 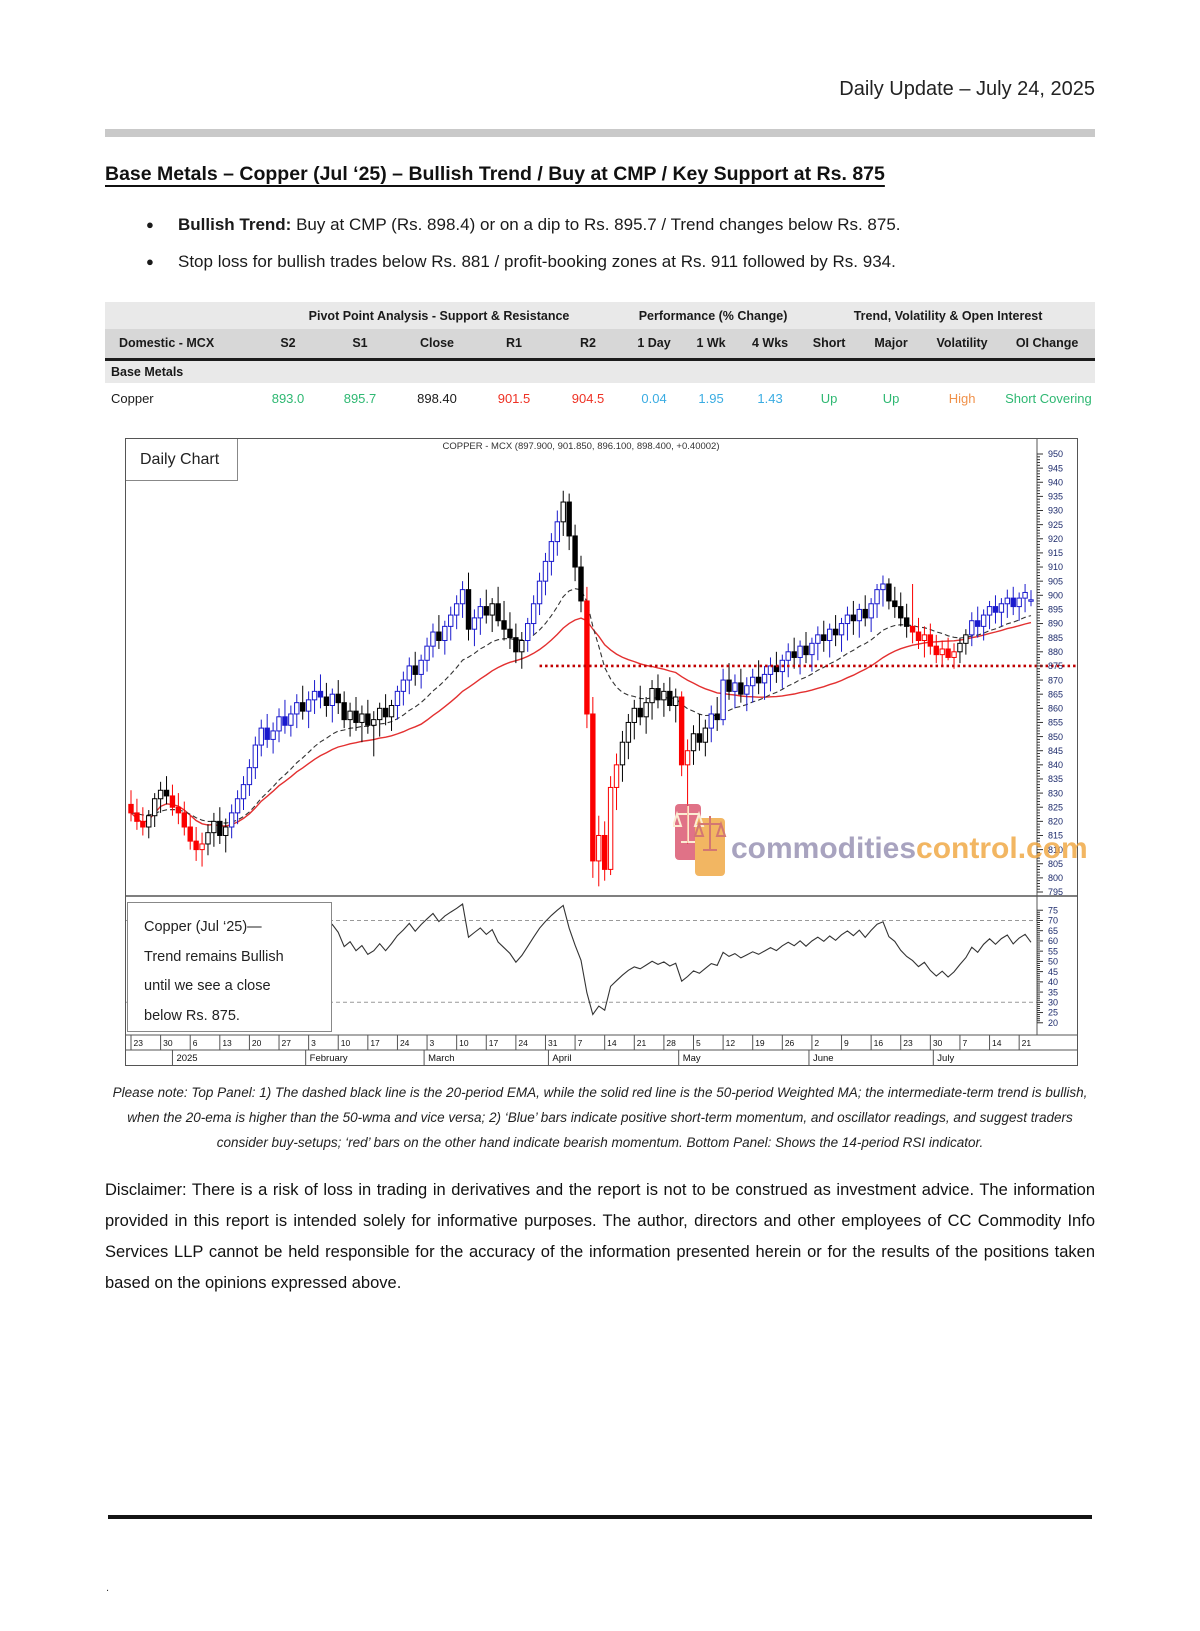 What do you see at coordinates (938, 1043) in the screenshot?
I see `svg-text: 30` at bounding box center [938, 1043].